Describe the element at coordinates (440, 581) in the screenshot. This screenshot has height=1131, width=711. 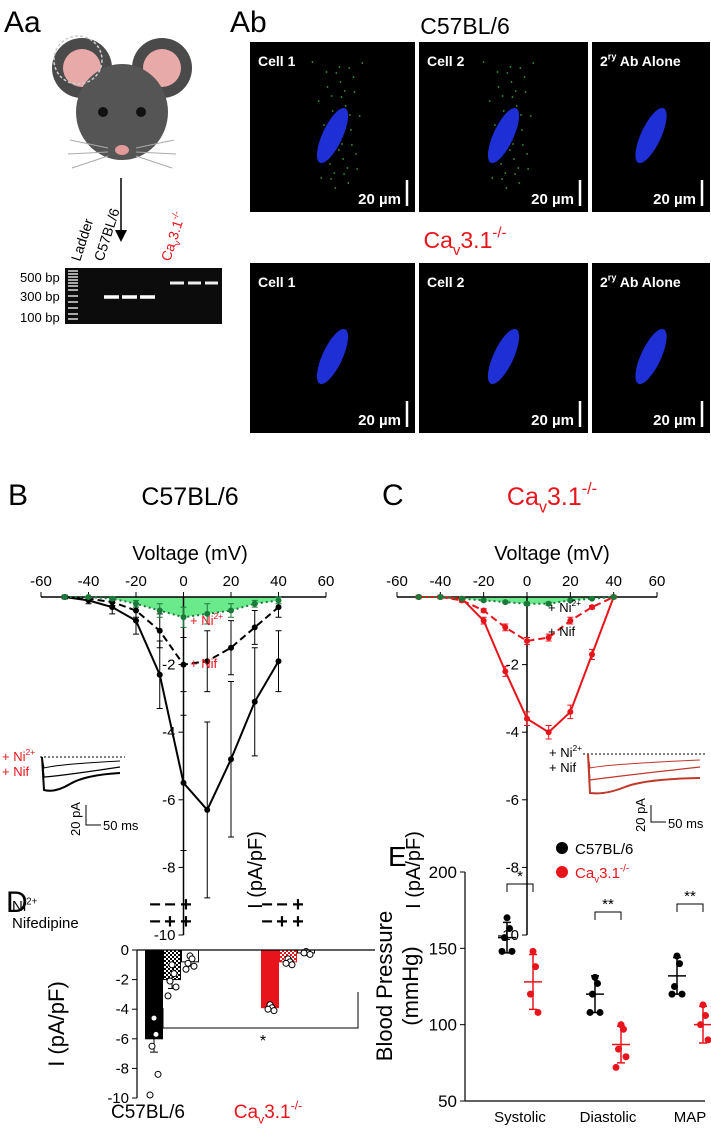
I see `x-tick-label: -40` at that location.